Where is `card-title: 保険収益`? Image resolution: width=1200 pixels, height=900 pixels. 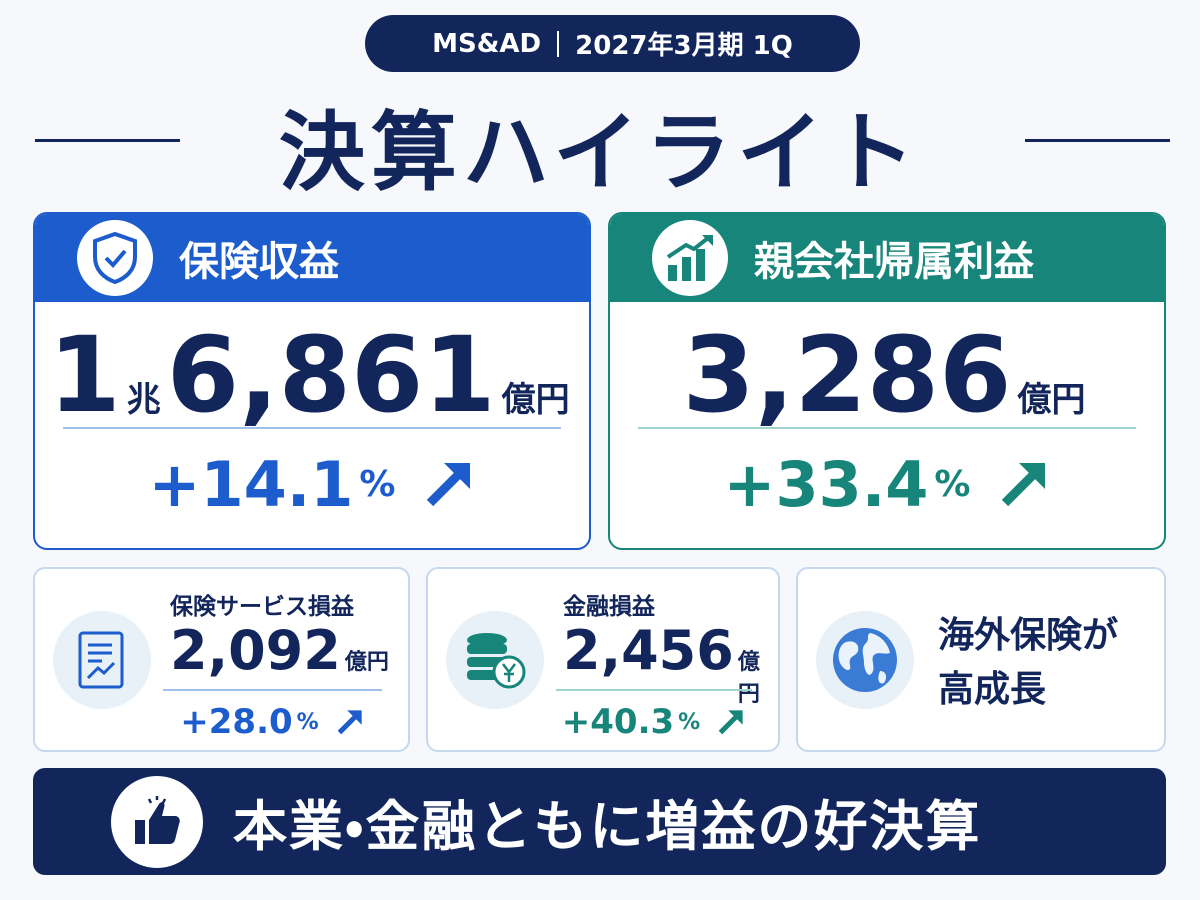
card-title: 保険収益 is located at coordinates (259, 262).